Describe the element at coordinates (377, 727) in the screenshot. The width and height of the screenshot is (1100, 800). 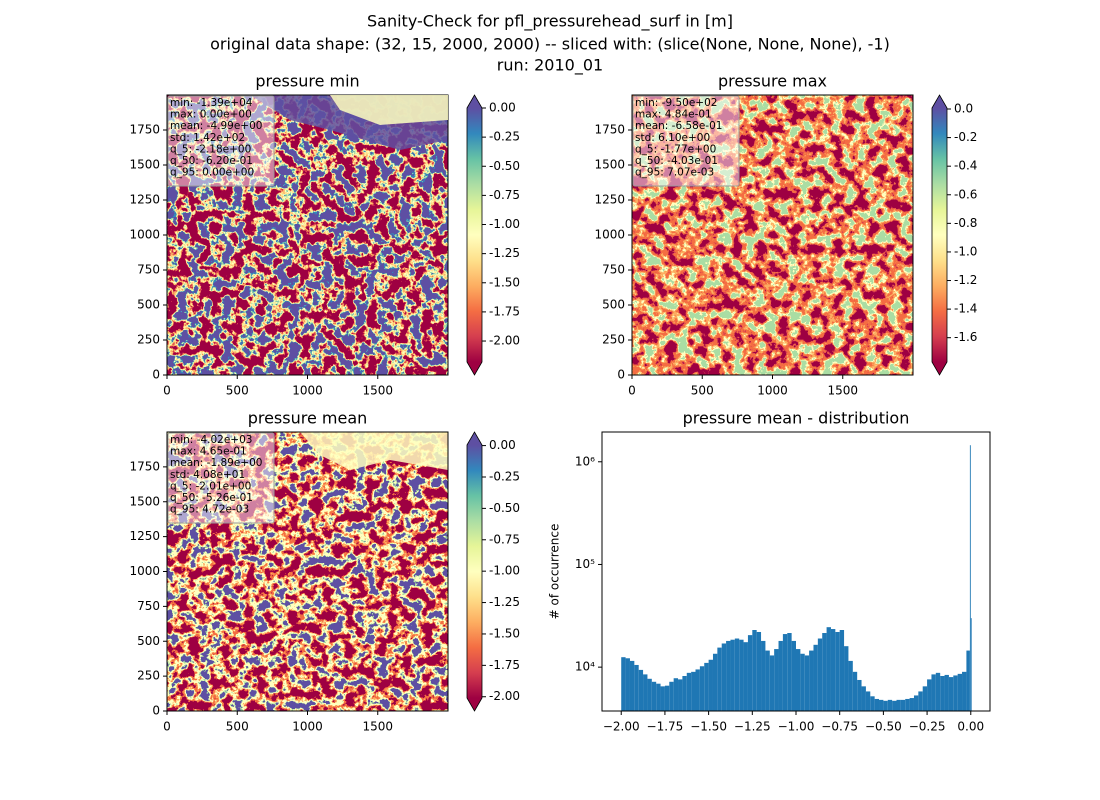
I see `x-tick-label: 1500` at that location.